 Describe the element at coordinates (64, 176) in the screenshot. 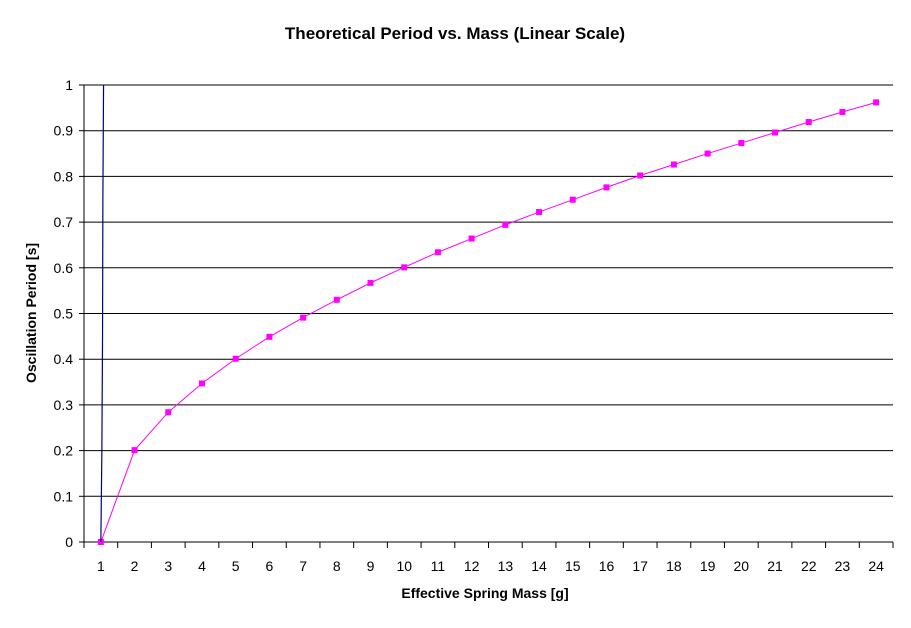

I see `y-tick-label: 0.8` at that location.